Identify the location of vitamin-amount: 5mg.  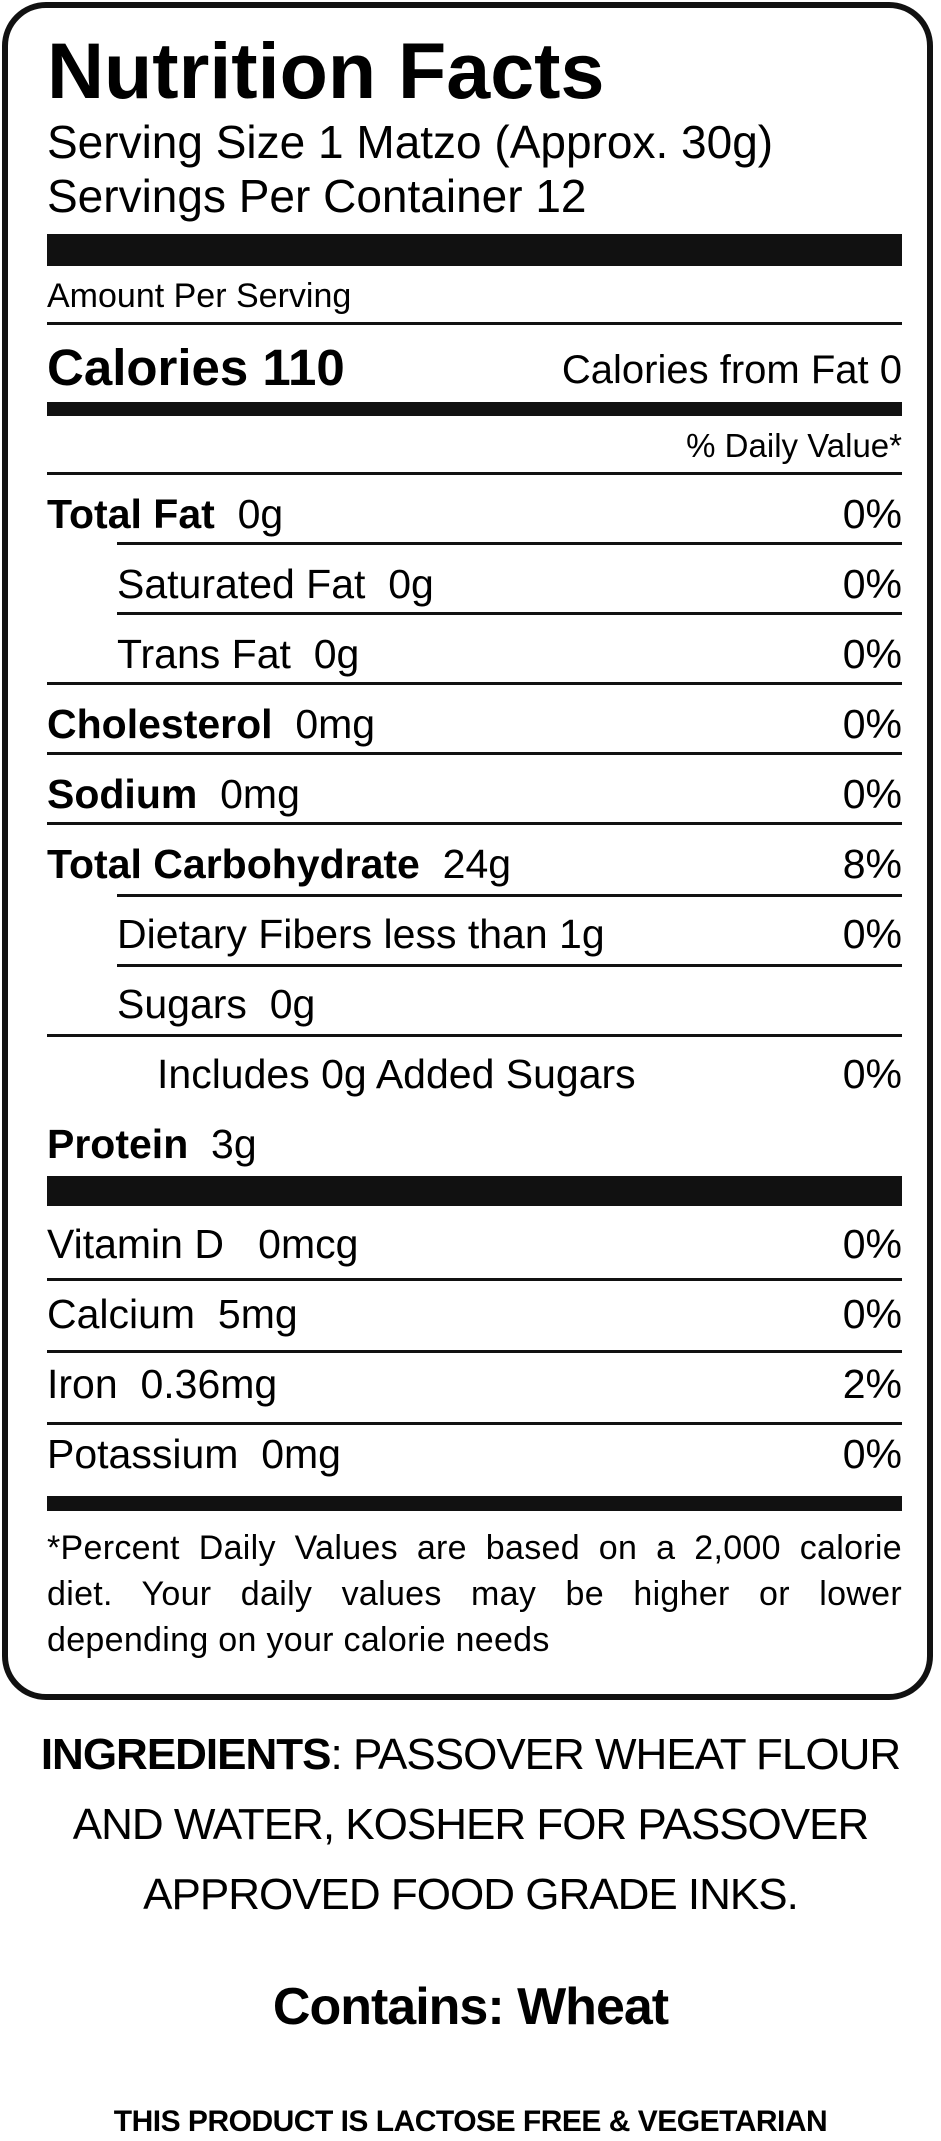
(257, 1314).